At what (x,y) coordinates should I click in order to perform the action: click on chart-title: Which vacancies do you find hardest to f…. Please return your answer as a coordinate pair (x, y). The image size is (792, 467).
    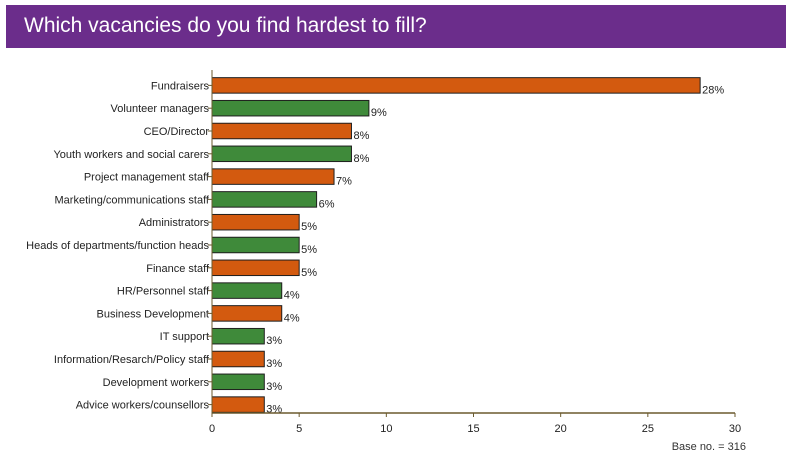
    Looking at the image, I should click on (225, 25).